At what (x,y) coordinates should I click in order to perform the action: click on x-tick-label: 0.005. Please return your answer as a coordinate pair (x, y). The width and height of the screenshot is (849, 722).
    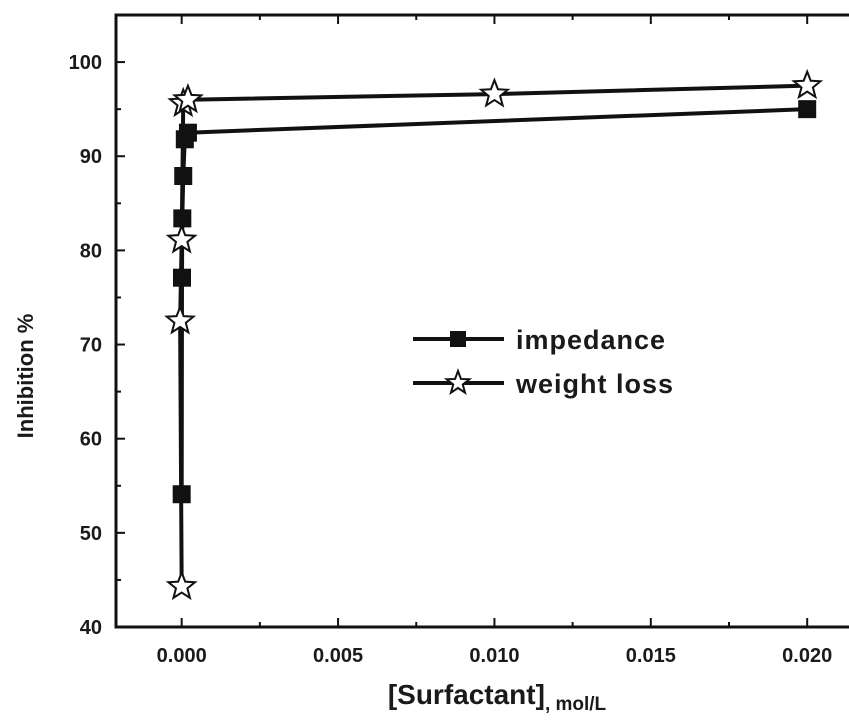
    Looking at the image, I should click on (338, 656).